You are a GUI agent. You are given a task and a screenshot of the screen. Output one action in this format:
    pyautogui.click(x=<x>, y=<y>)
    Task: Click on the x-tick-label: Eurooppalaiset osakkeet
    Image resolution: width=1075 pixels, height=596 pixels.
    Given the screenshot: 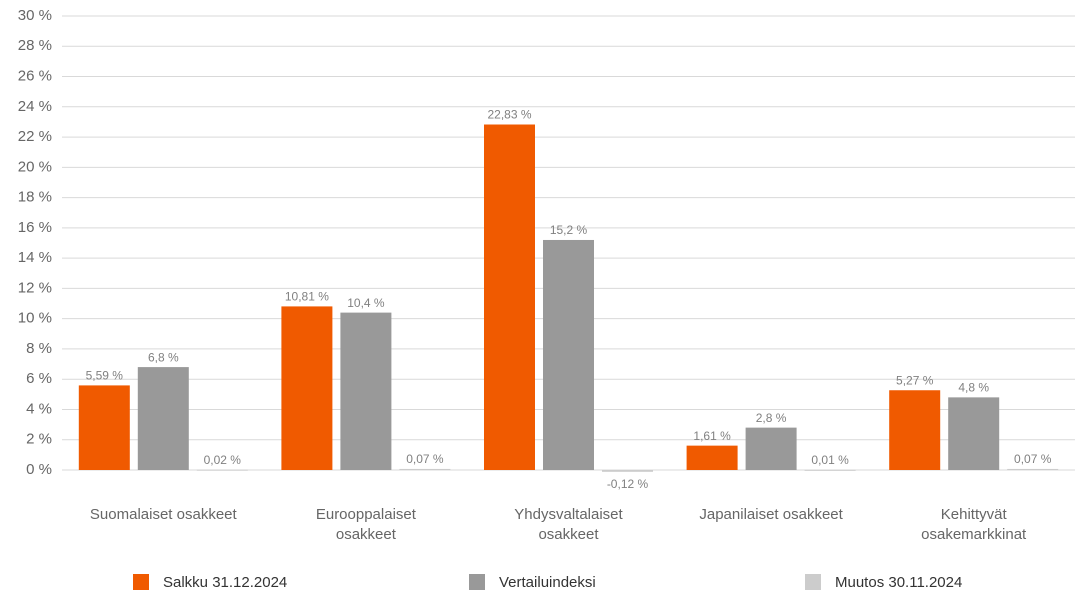 What is the action you would take?
    pyautogui.click(x=365, y=524)
    